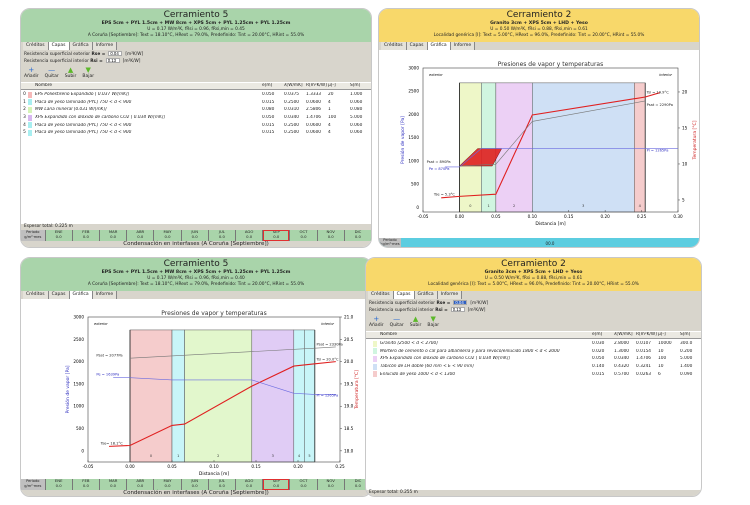 The height and width of the screenshot is (505, 750). I want to click on period-value: 00.0, so click(550, 243).